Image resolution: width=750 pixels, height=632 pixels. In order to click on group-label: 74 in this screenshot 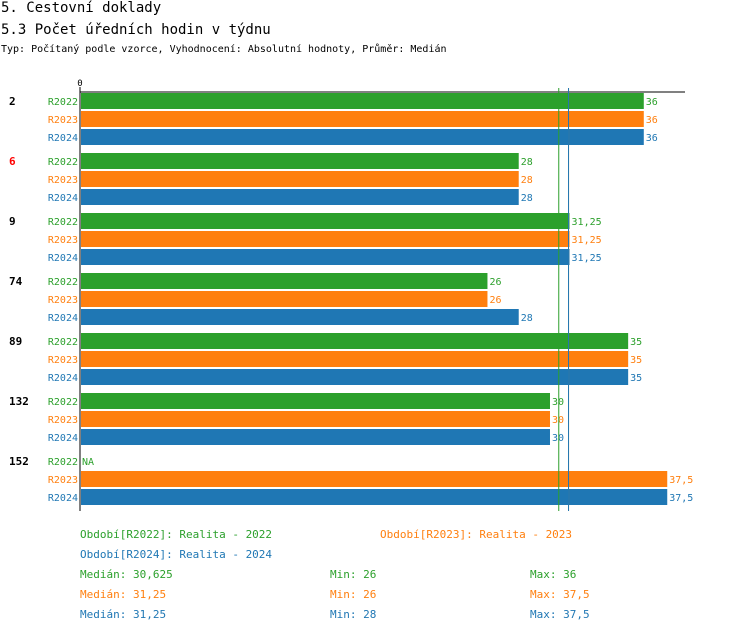, I will do `click(16, 281)`.